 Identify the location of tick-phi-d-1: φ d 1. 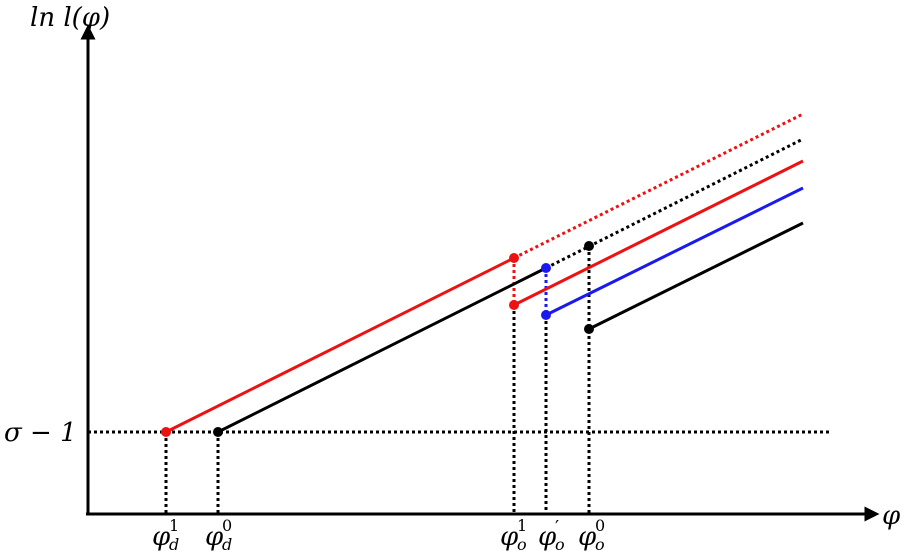
(165, 534).